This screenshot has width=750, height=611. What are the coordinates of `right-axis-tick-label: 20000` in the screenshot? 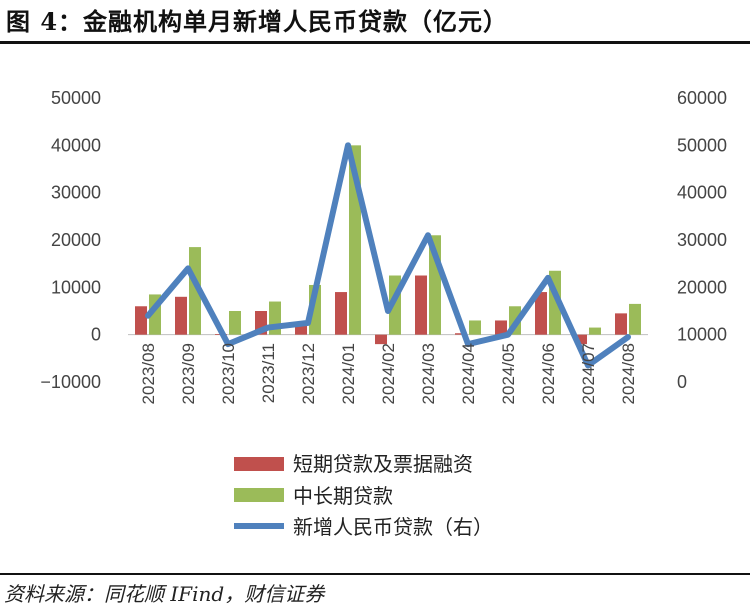 It's located at (702, 287).